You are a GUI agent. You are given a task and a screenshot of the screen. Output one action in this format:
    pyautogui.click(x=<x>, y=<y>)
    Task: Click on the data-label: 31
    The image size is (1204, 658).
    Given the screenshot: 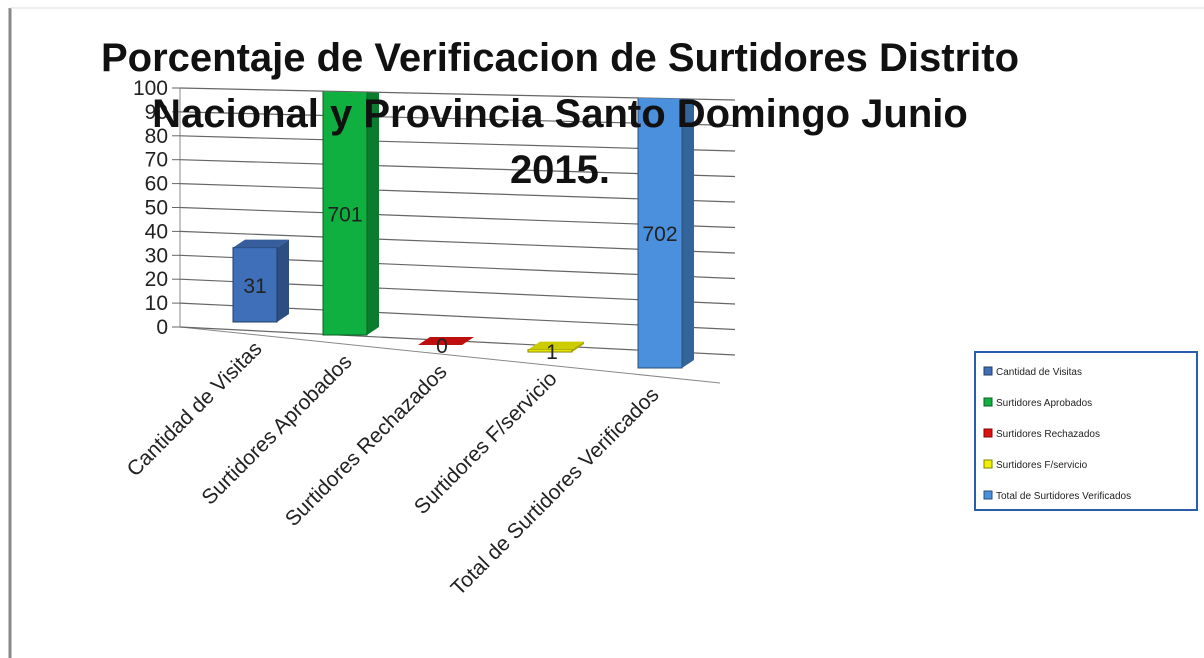 What is the action you would take?
    pyautogui.click(x=254, y=286)
    